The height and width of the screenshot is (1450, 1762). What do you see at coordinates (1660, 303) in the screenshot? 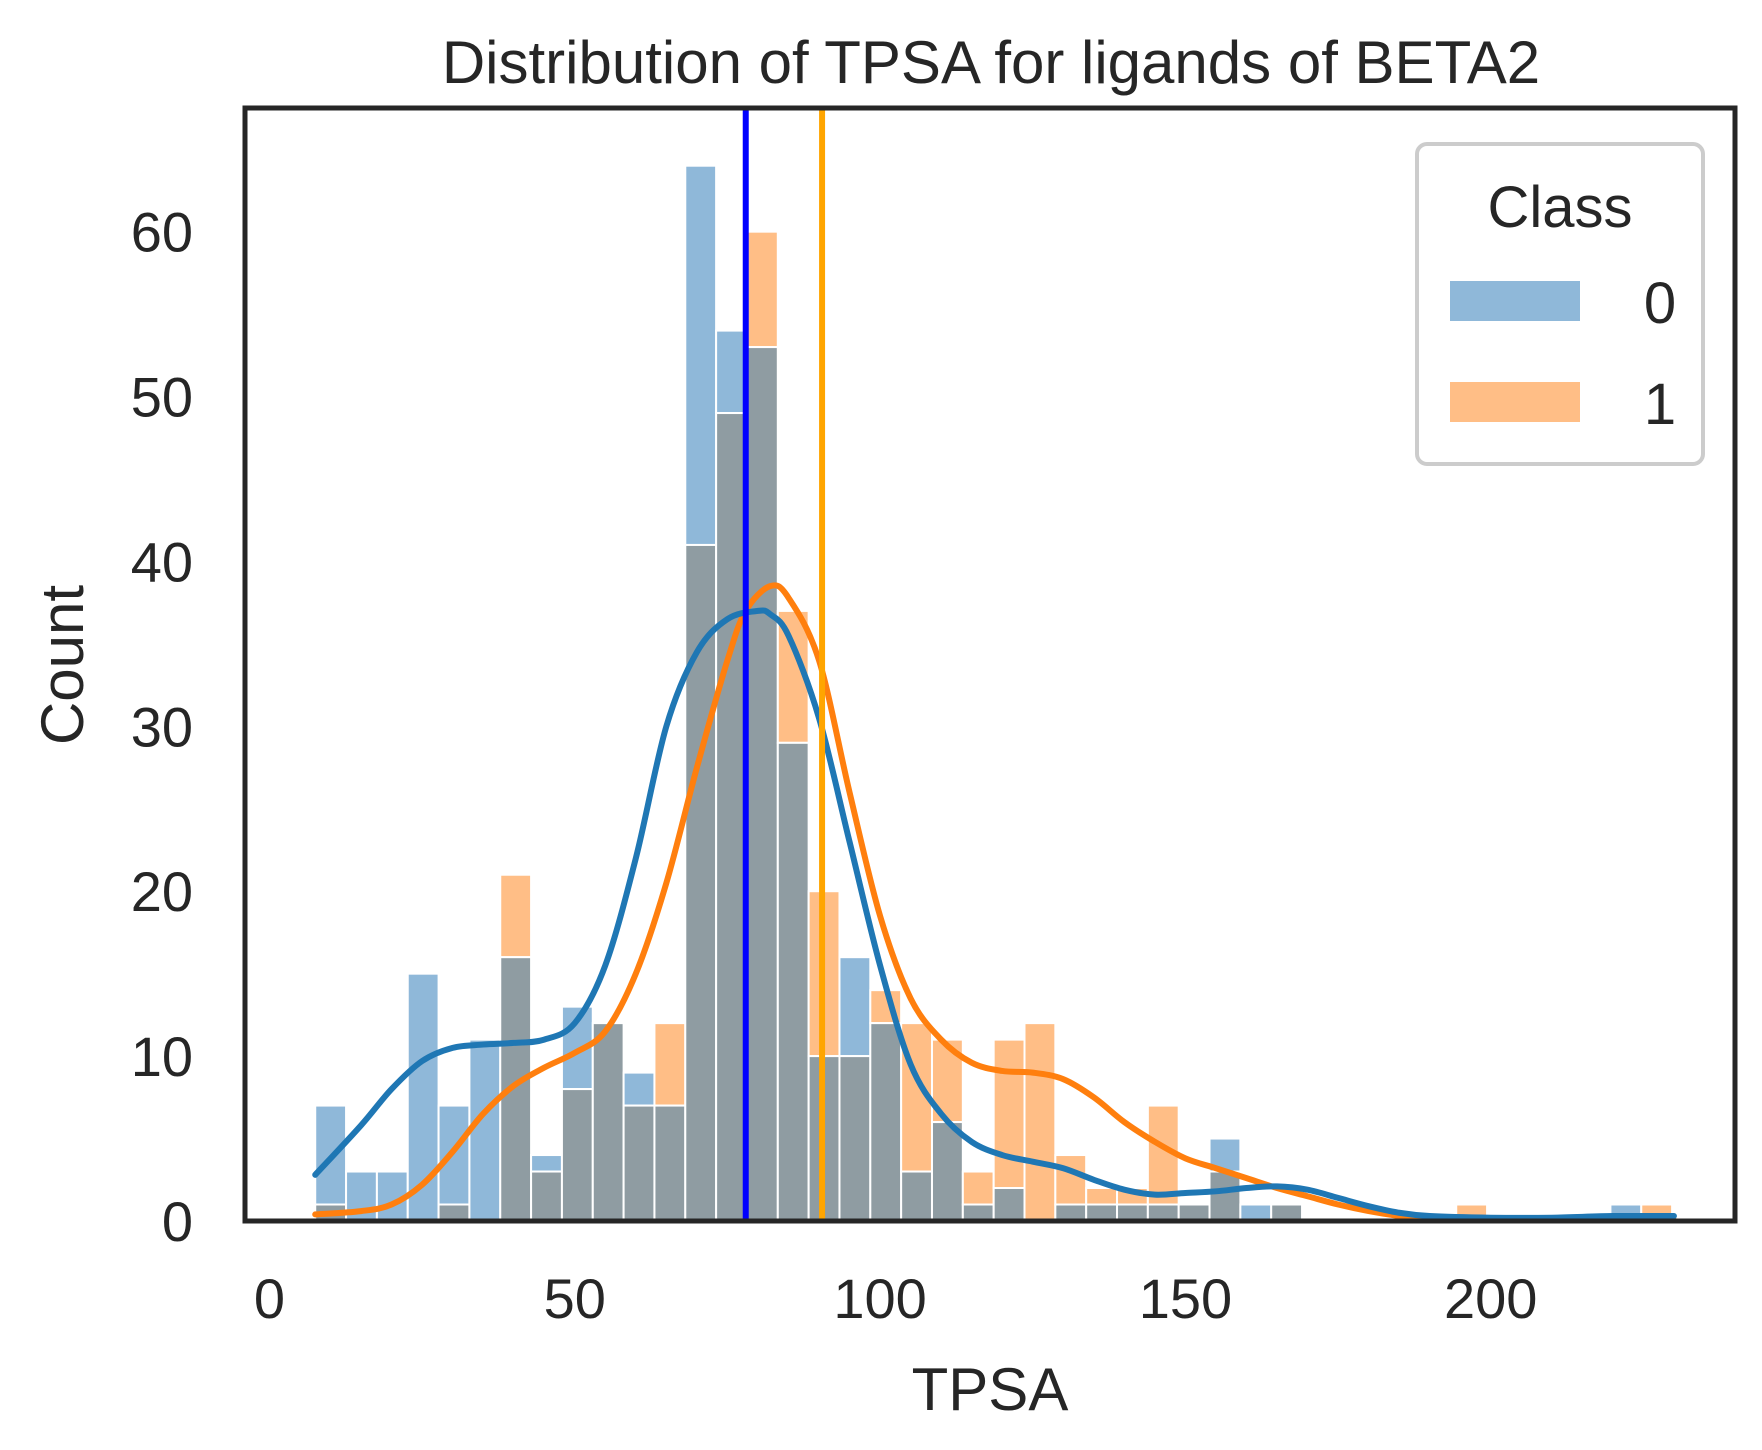
I see `legend-label-class-0: 0` at bounding box center [1660, 303].